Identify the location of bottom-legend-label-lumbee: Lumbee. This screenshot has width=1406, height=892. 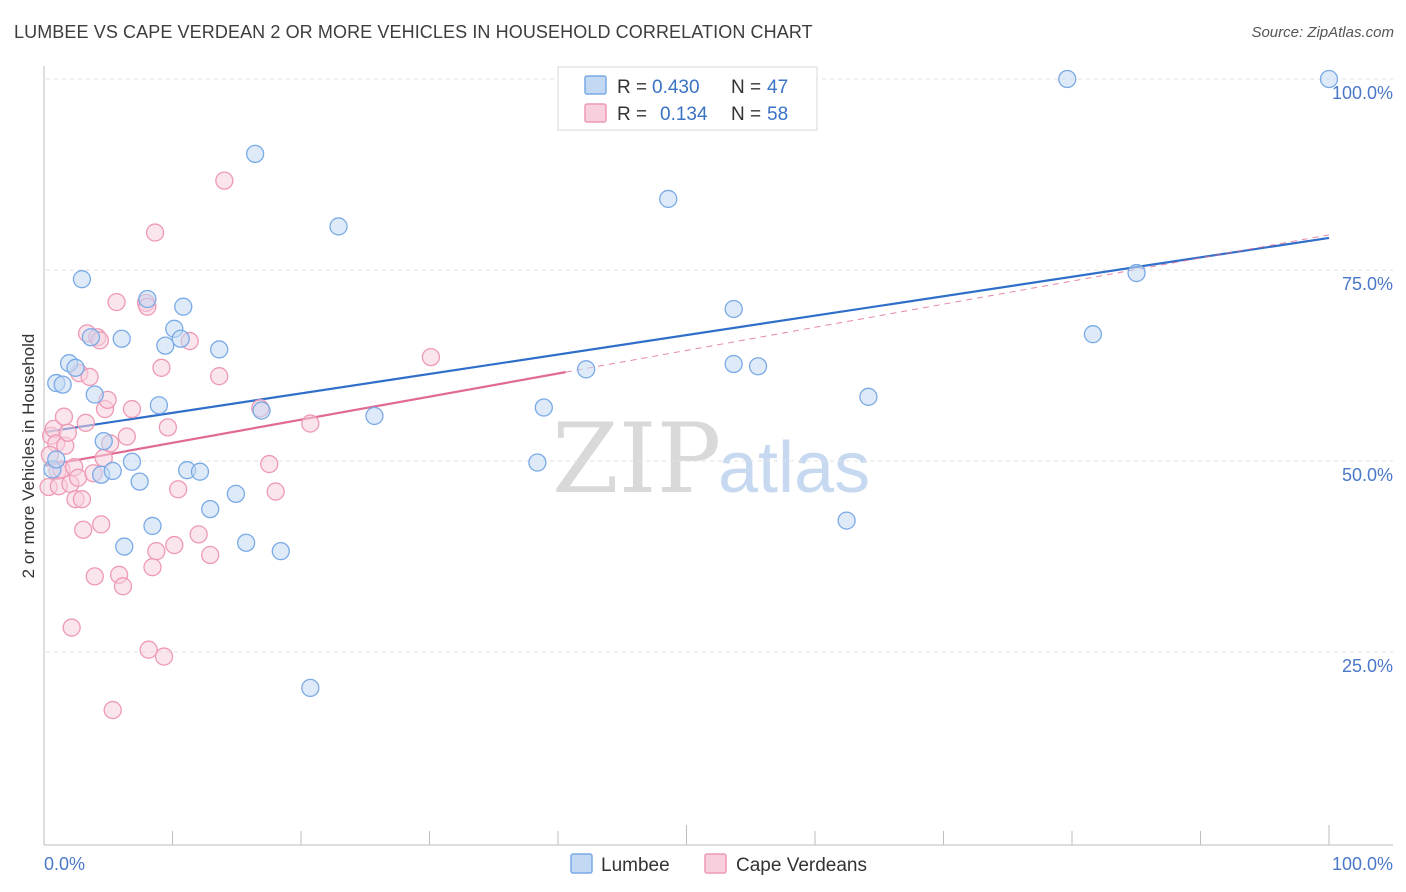
(635, 865).